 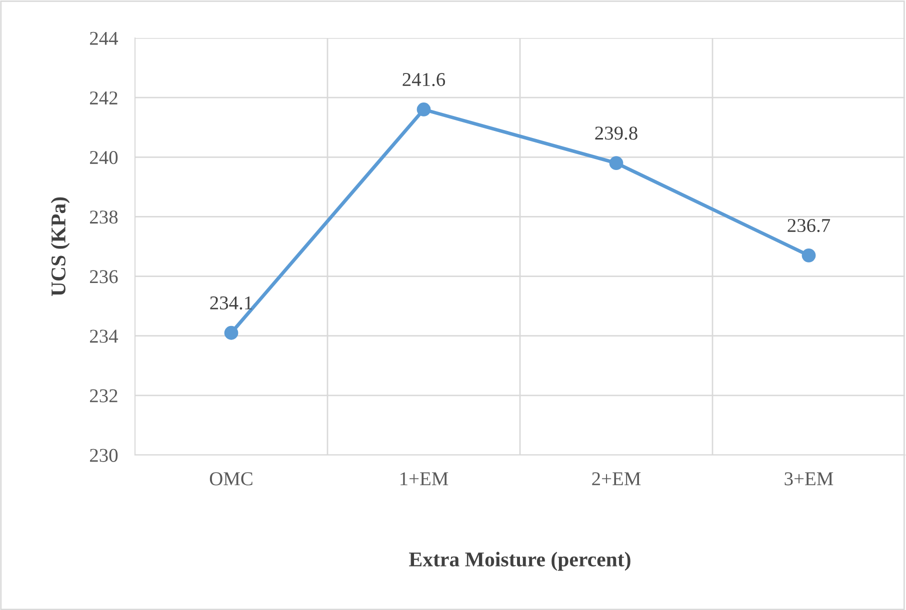 What do you see at coordinates (616, 479) in the screenshot?
I see `x-tick-label: 2+EM` at bounding box center [616, 479].